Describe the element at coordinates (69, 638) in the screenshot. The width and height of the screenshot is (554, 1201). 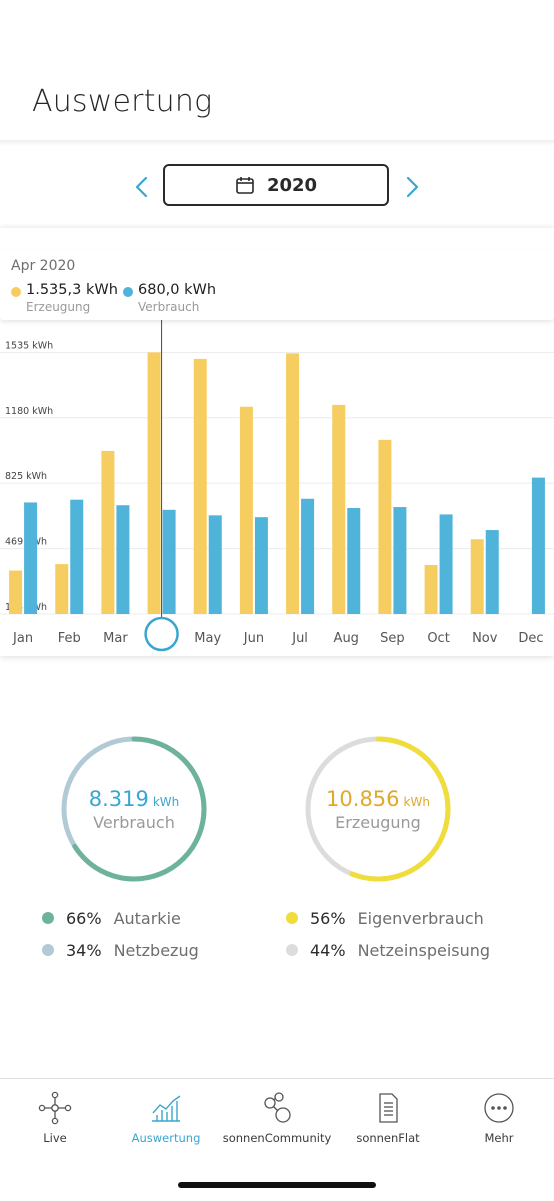
I see `x-tick-label: Feb` at that location.